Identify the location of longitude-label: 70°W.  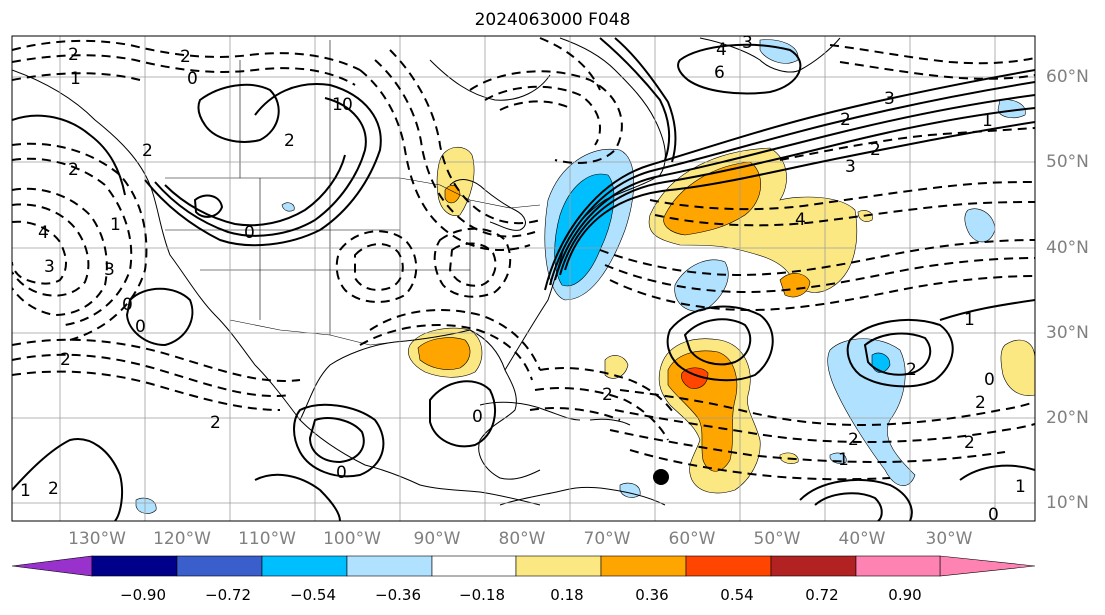
(607, 539).